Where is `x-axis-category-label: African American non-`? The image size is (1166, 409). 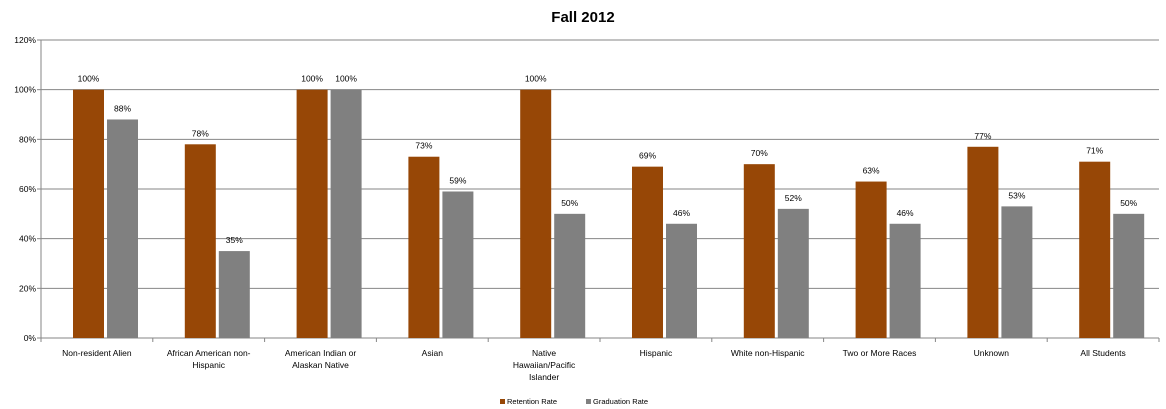
x-axis-category-label: African American non- is located at coordinates (209, 353).